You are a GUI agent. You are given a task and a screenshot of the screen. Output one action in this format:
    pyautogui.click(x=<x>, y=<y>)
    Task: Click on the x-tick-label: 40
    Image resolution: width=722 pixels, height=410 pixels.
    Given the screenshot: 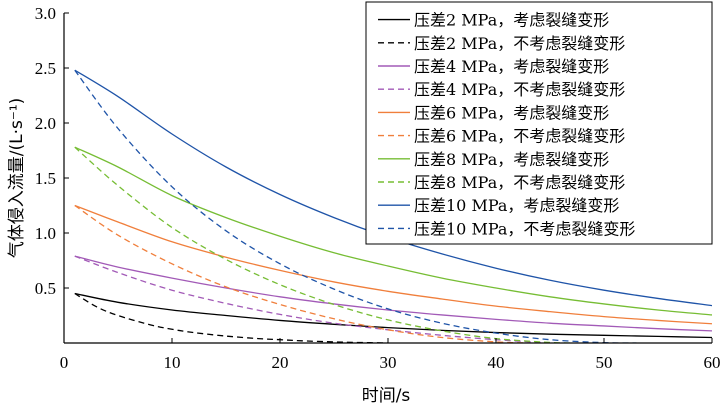 What is the action you would take?
    pyautogui.click(x=496, y=362)
    